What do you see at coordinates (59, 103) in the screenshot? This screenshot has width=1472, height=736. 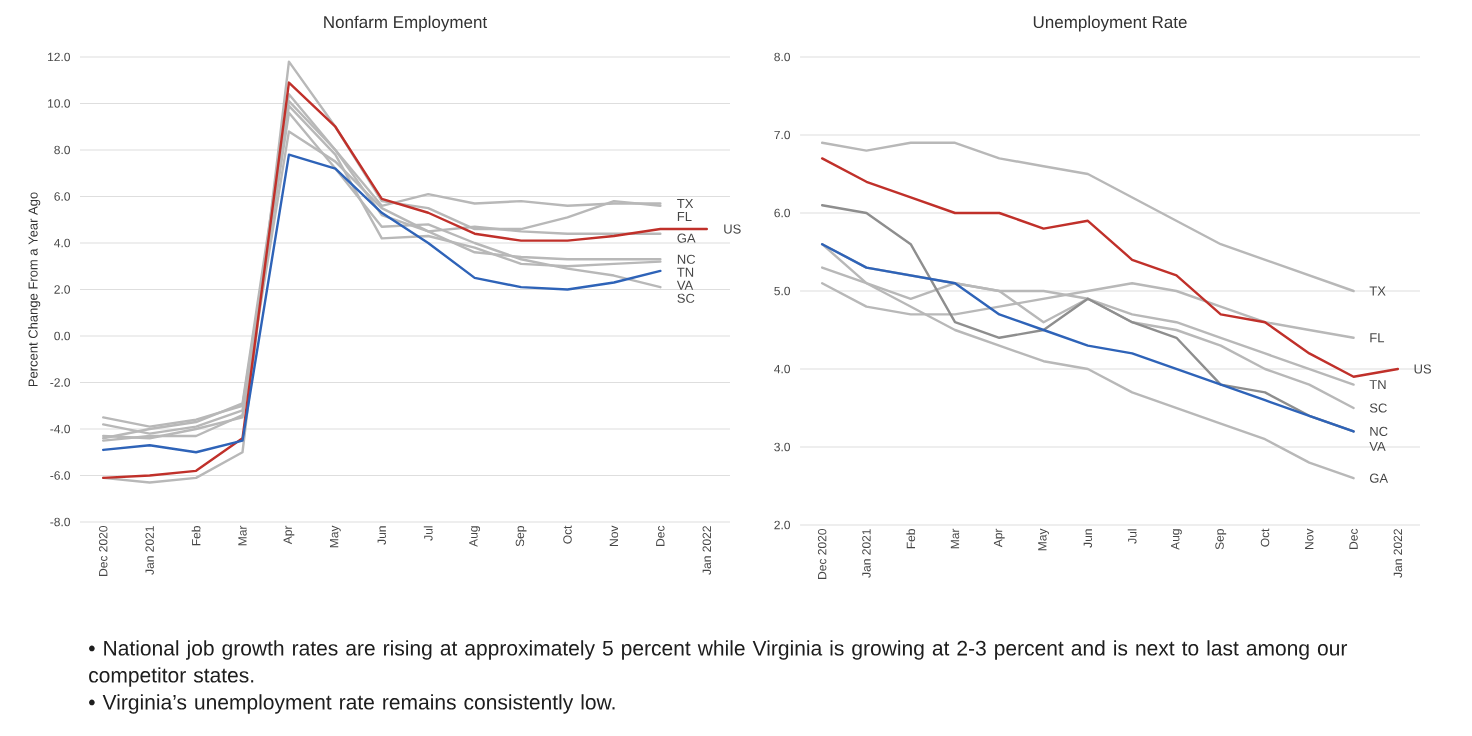 I see `y-tick-label: 10.0` at bounding box center [59, 103].